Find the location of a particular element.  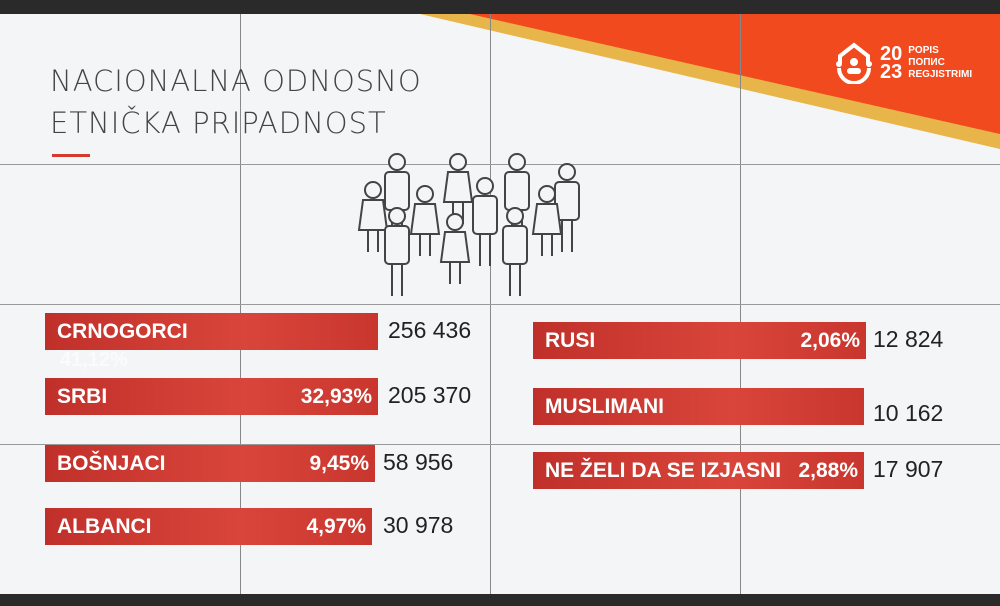

bar-percent: 2,06% is located at coordinates (830, 340).